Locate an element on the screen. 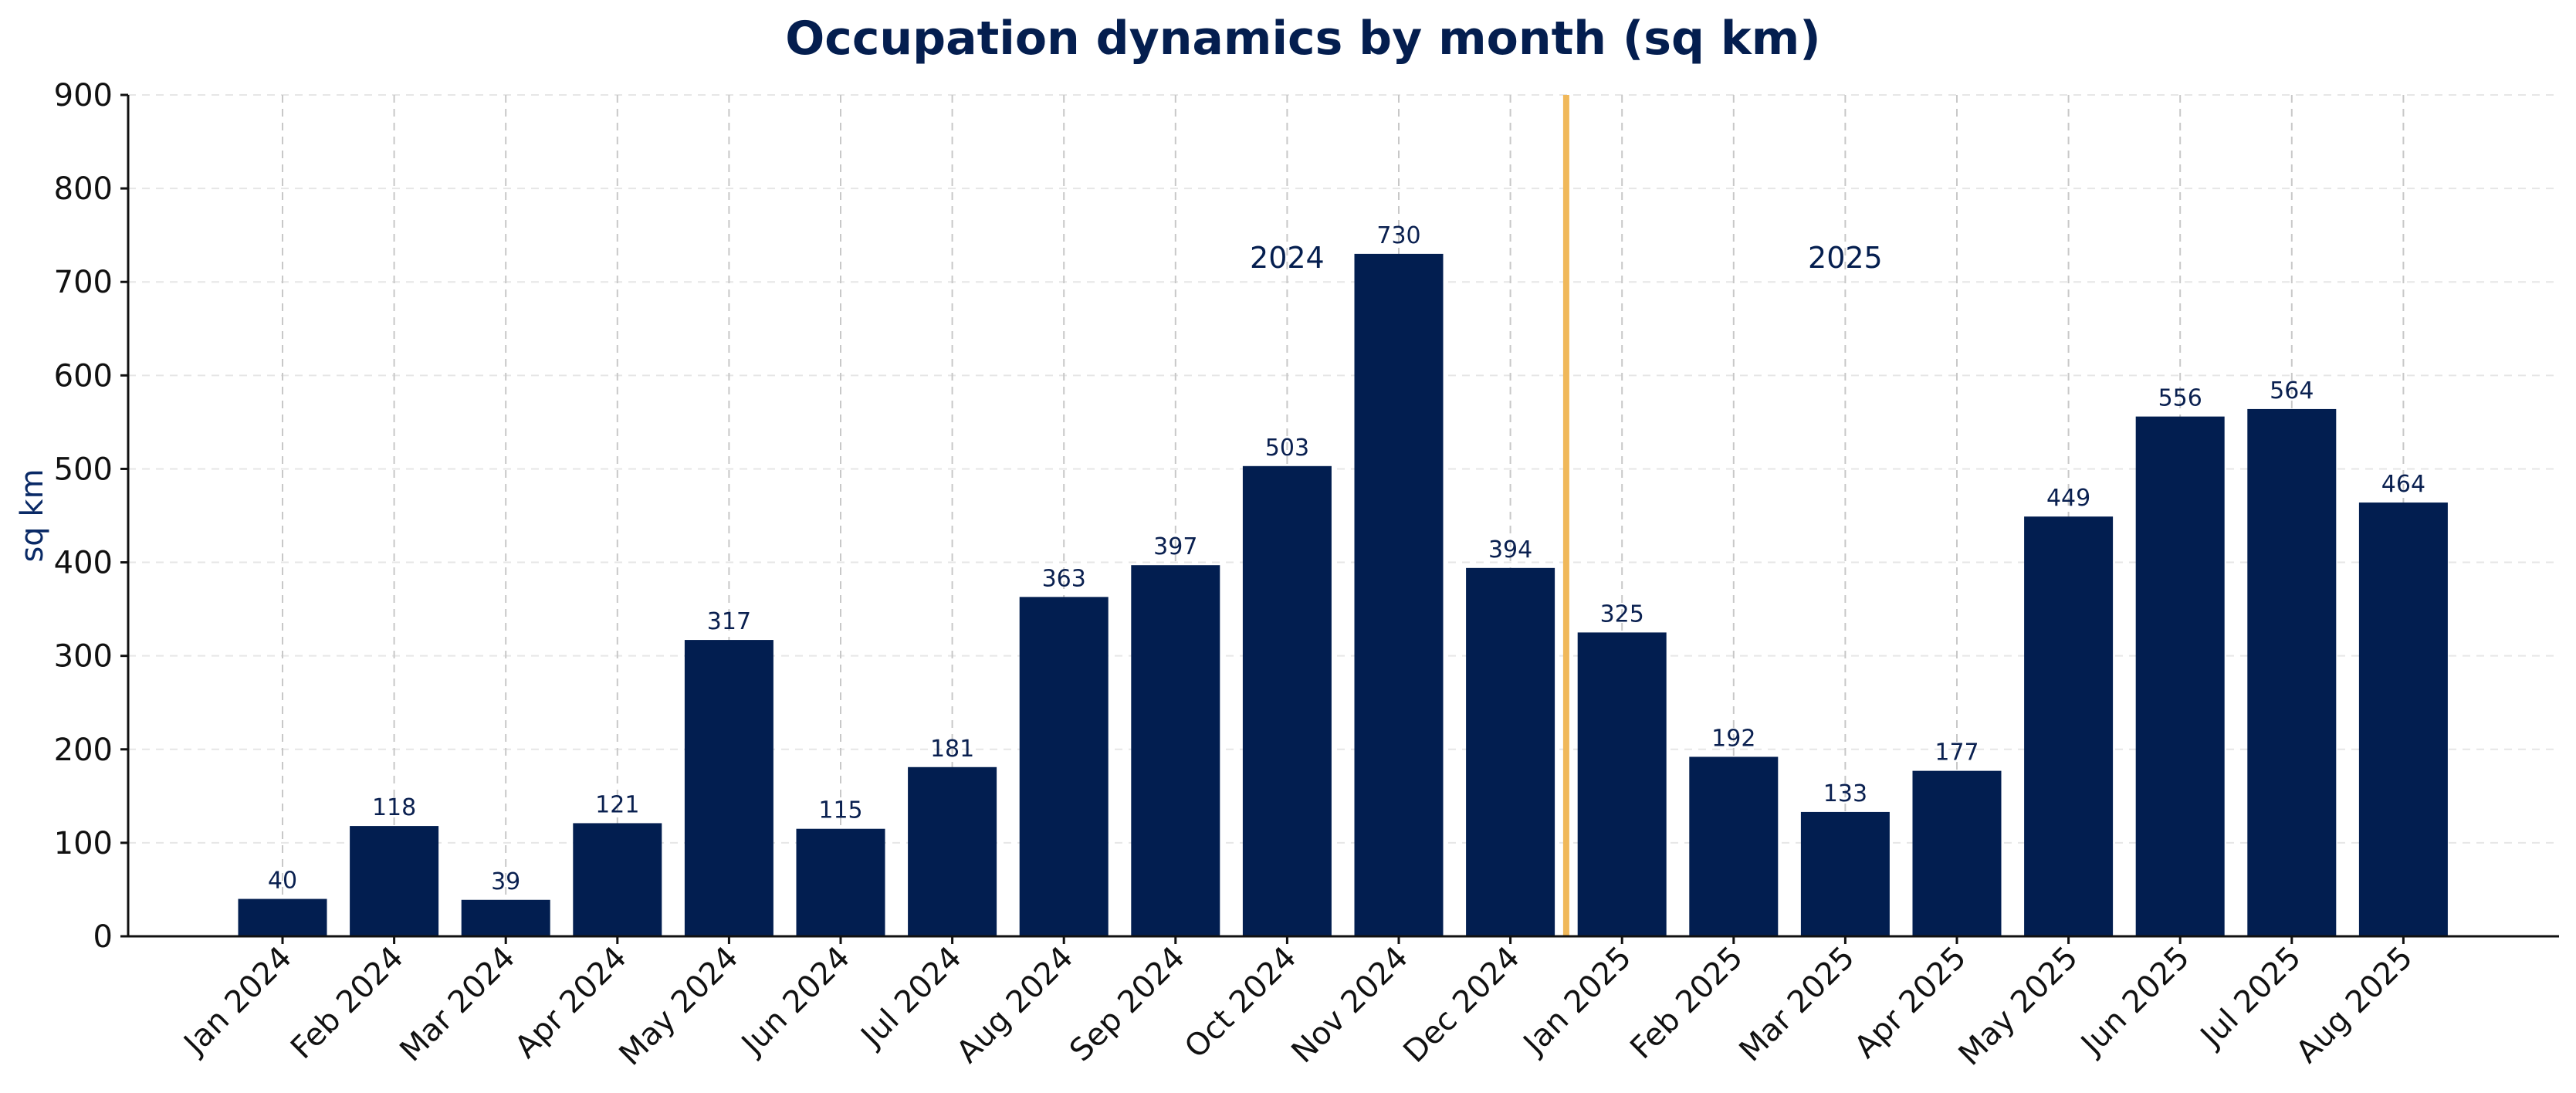 The height and width of the screenshot is (1093, 2576). data-label: 115 is located at coordinates (840, 810).